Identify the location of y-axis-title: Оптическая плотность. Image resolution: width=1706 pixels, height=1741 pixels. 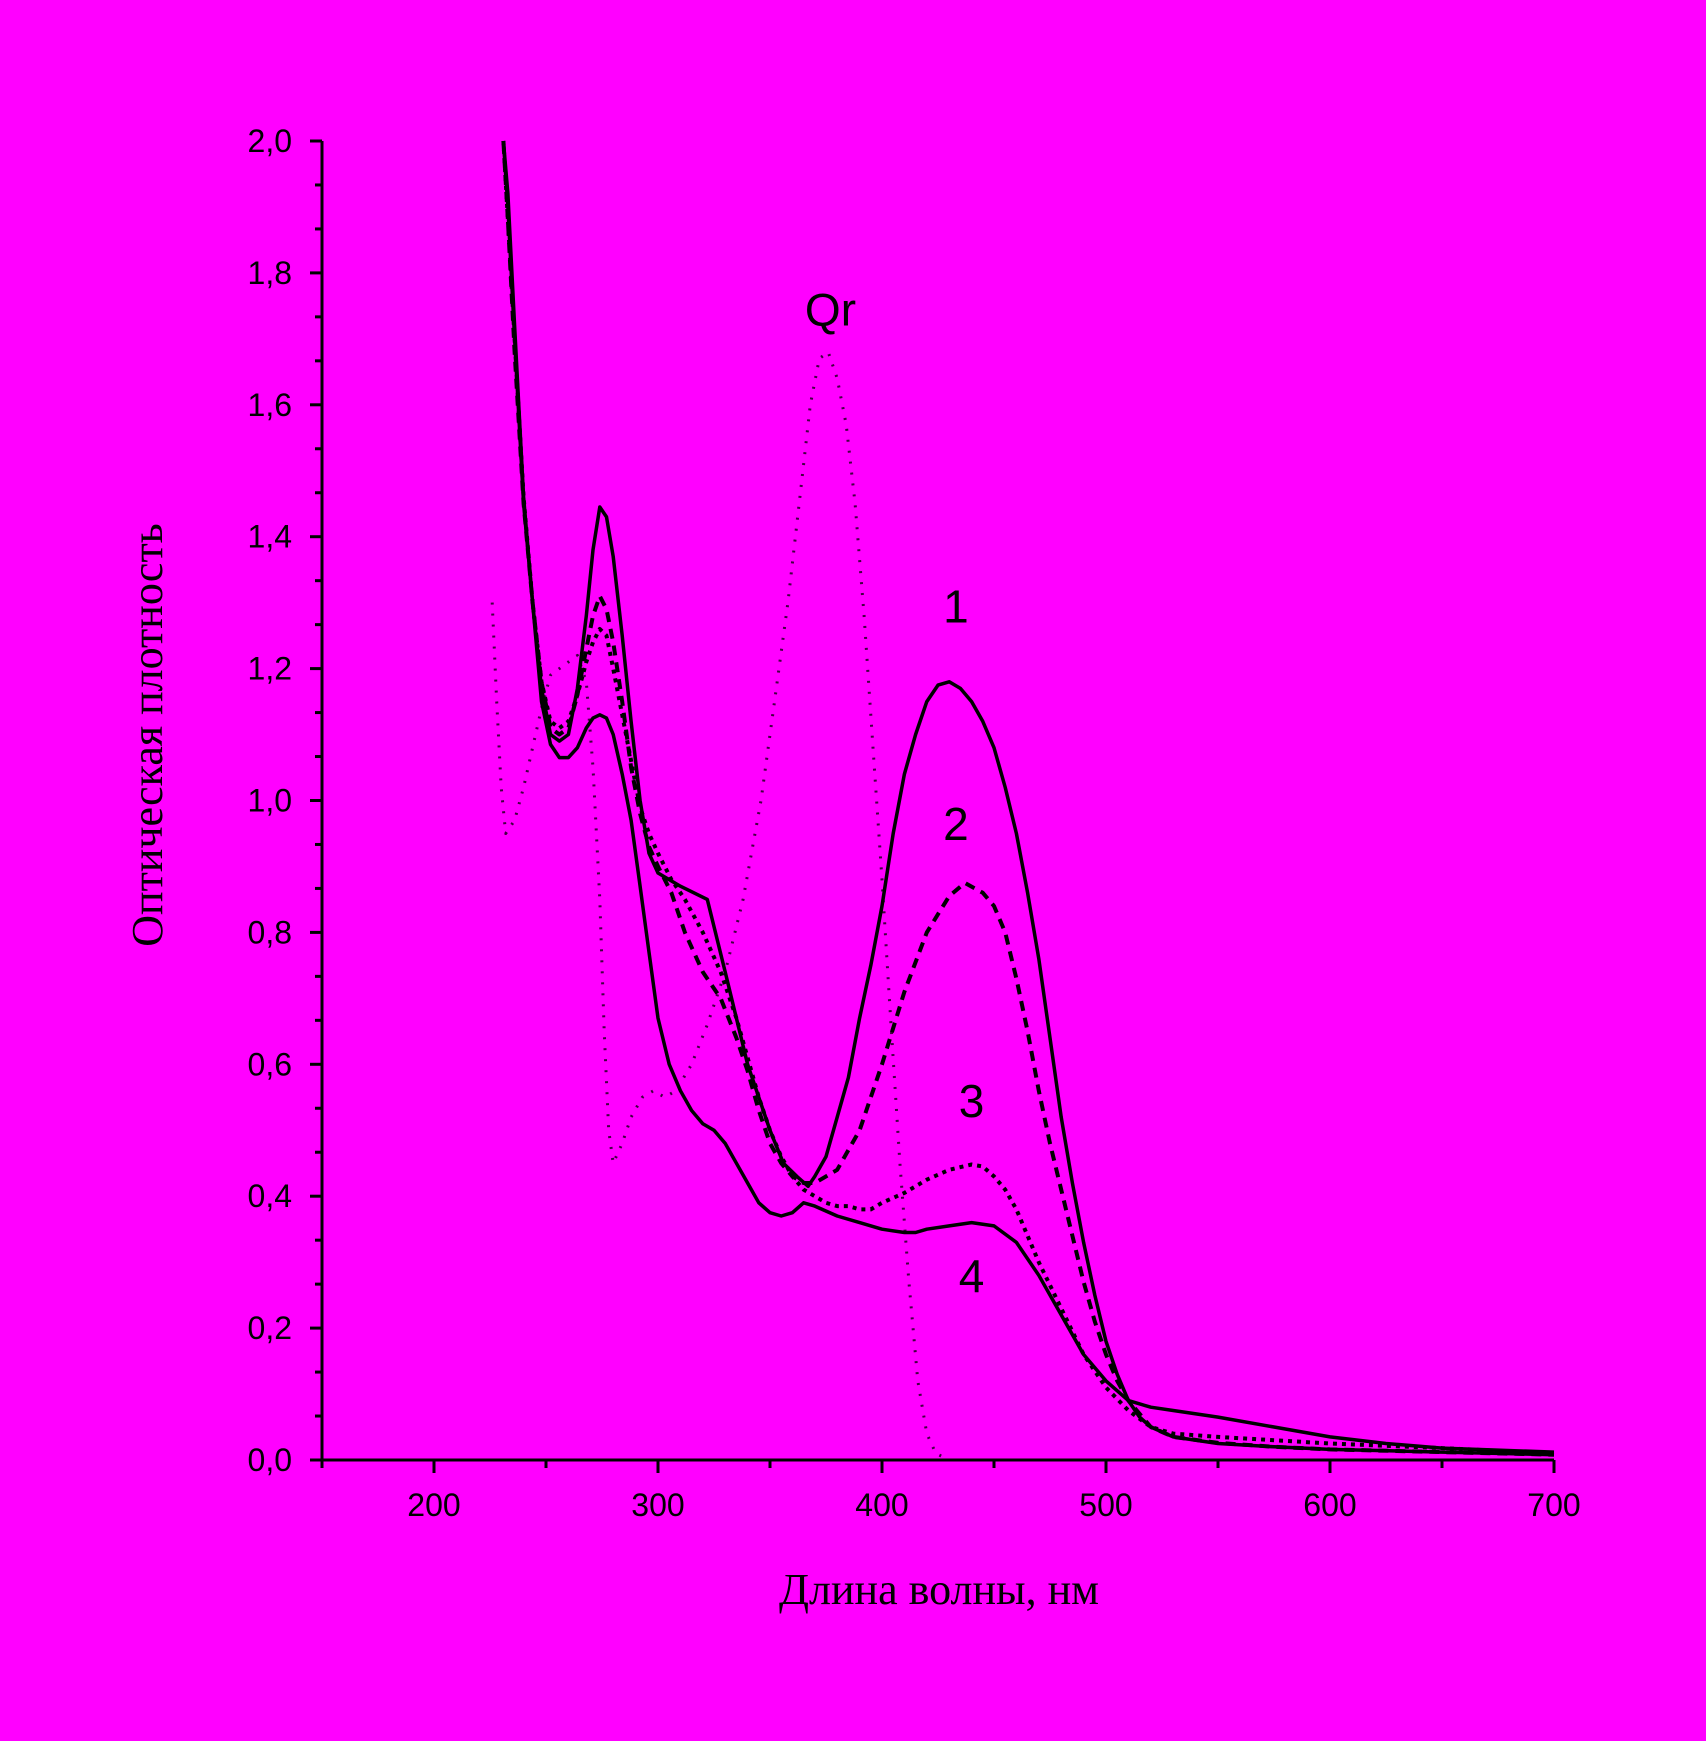
(147, 734).